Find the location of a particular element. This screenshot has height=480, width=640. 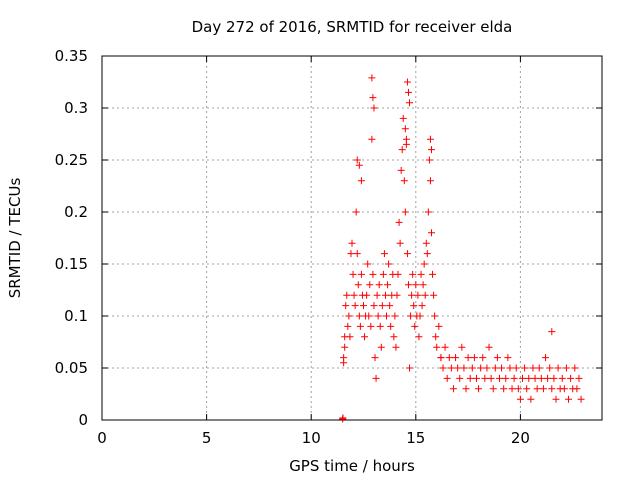

y-tick-label: 0.3 is located at coordinates (76, 108).